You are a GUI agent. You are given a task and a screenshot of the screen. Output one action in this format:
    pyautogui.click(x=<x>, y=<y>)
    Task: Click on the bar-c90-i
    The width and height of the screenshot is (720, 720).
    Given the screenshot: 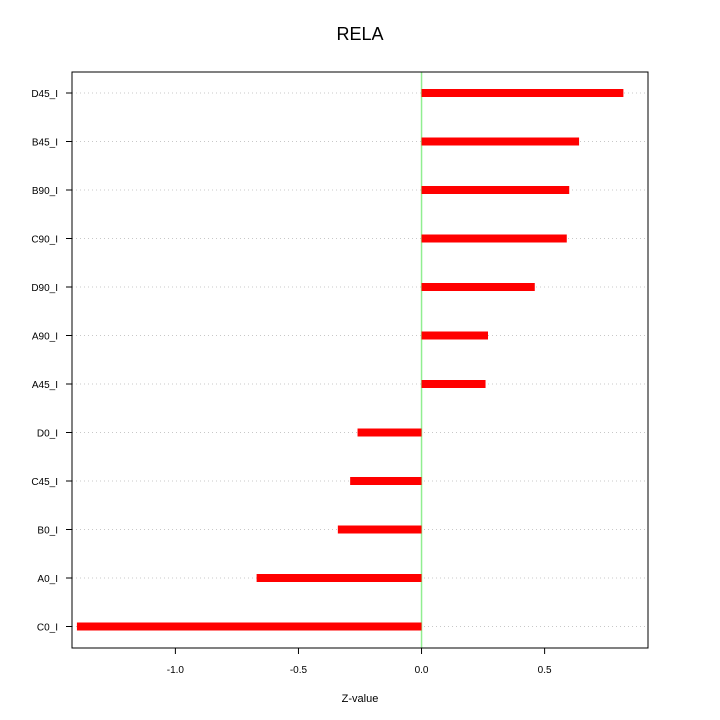 What is the action you would take?
    pyautogui.click(x=494, y=238)
    